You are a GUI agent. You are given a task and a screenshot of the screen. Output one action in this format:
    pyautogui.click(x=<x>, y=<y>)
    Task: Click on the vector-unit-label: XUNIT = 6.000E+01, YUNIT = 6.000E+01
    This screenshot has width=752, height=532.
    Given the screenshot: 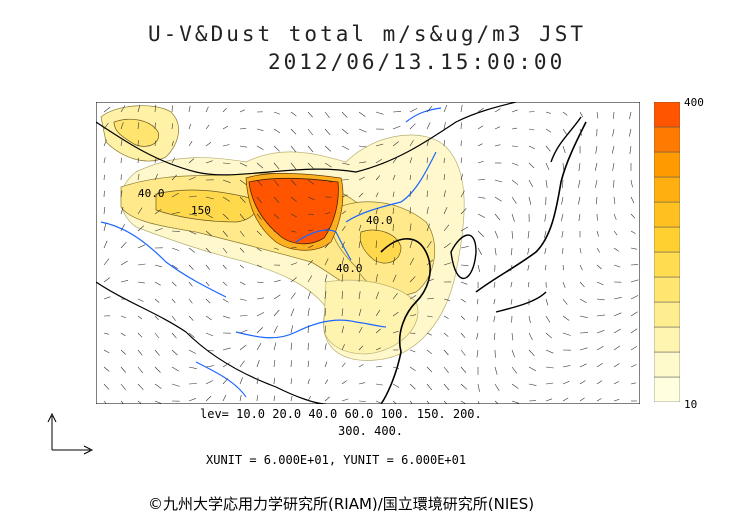 What is the action you would take?
    pyautogui.click(x=336, y=460)
    